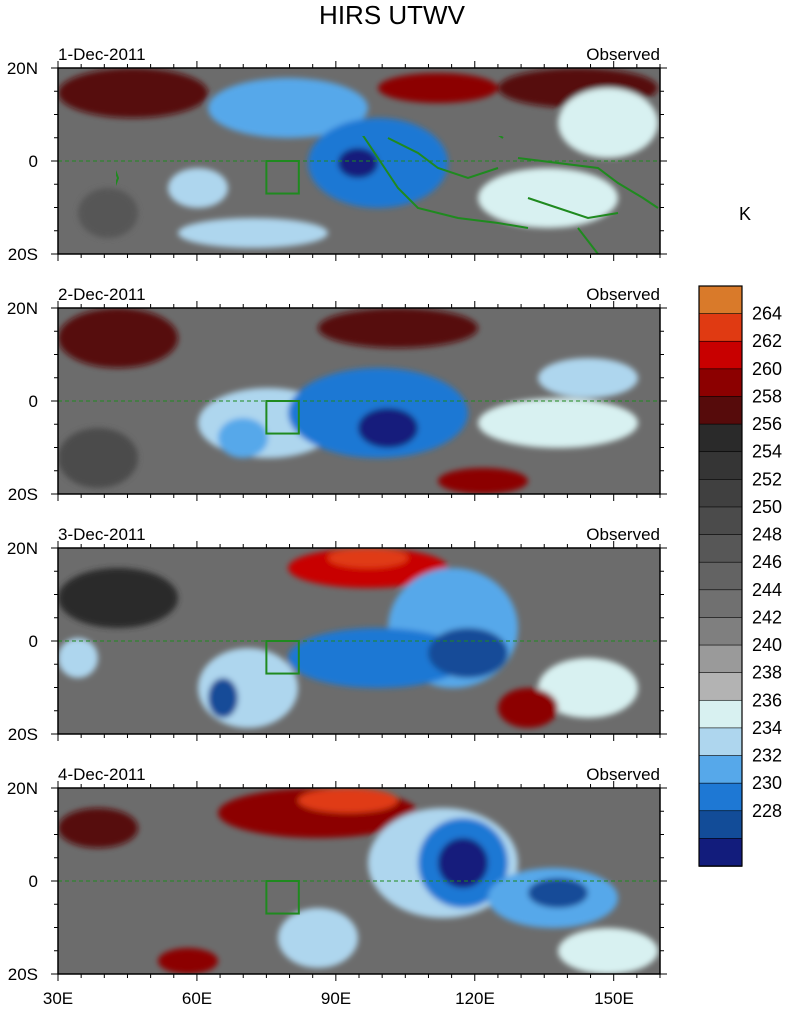  Describe the element at coordinates (767, 314) in the screenshot. I see `colorbar-label: 264` at that location.